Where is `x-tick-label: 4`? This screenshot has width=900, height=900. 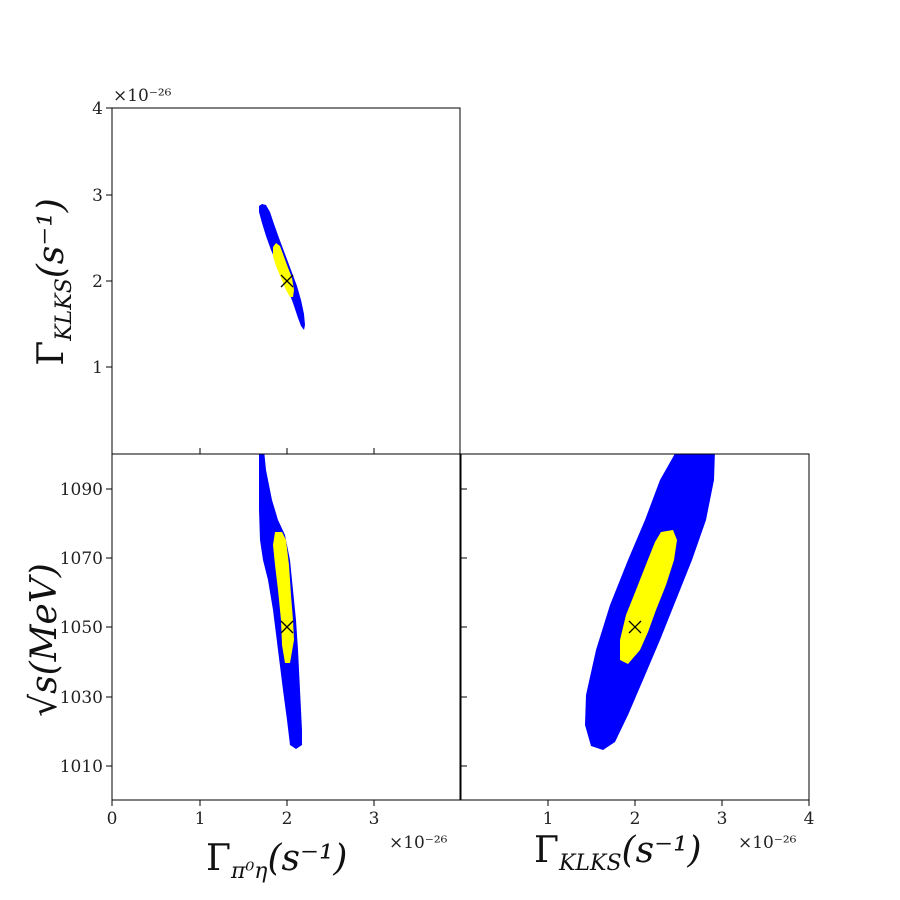
x-tick-label: 4 is located at coordinates (809, 819).